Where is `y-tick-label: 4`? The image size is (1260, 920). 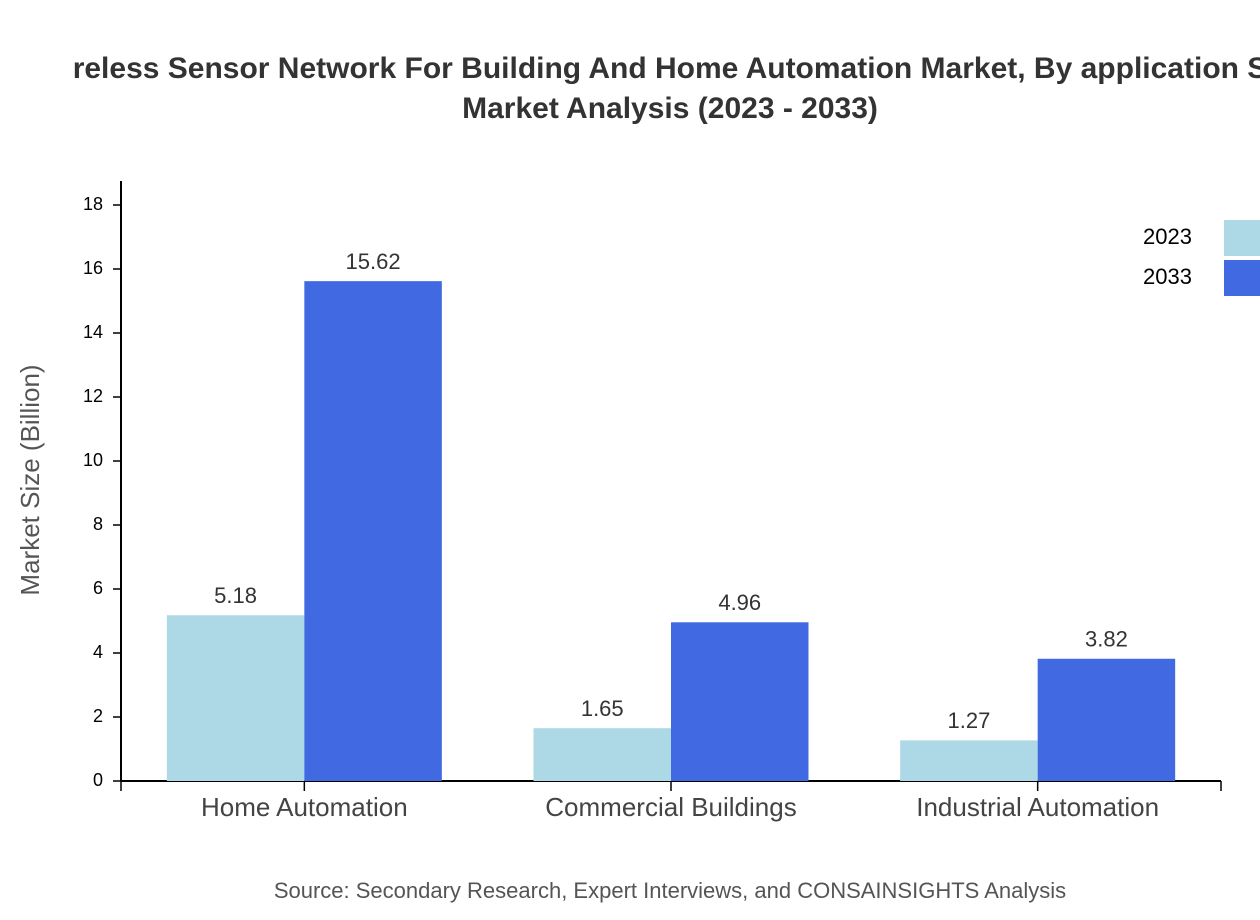
y-tick-label: 4 is located at coordinates (98, 652).